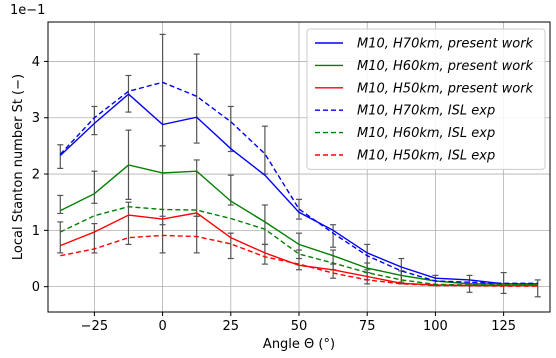 This screenshot has width=556, height=358. I want to click on x-tick-label: −25, so click(94, 326).